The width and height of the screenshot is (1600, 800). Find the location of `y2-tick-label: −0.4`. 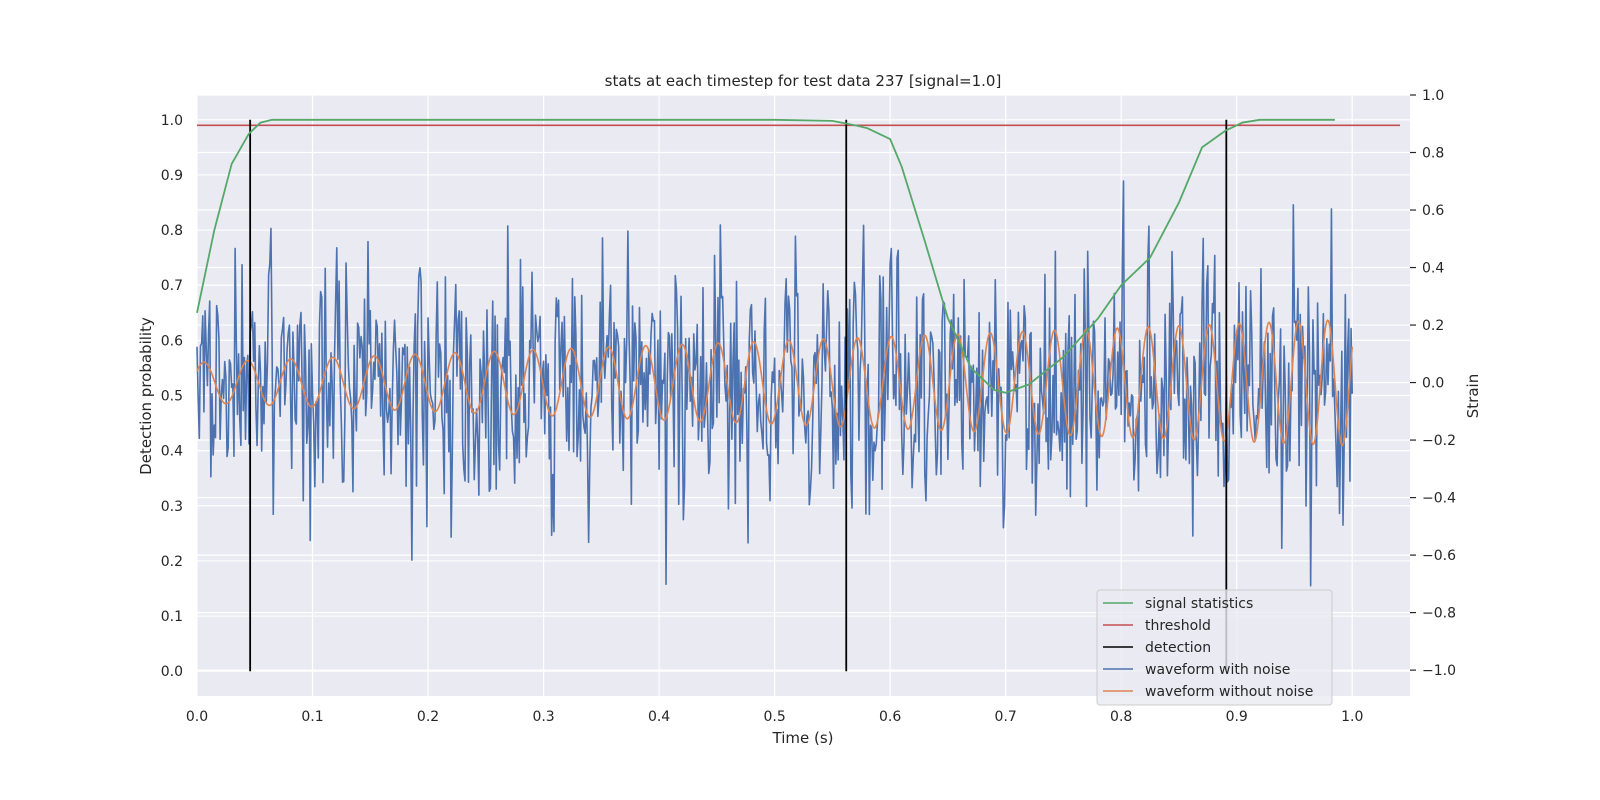

y2-tick-label: −0.4 is located at coordinates (1439, 499).